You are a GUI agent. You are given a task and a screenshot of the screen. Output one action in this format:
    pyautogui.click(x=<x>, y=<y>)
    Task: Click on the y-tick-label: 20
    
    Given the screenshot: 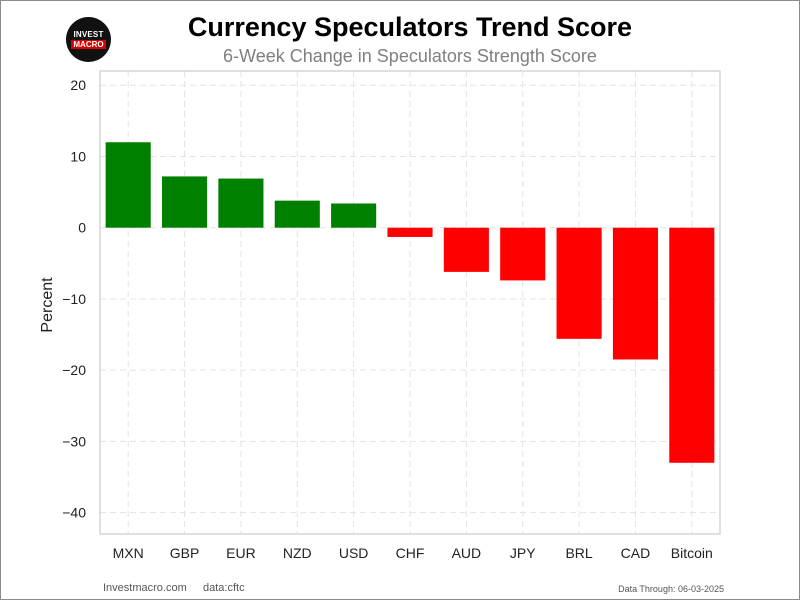 What is the action you would take?
    pyautogui.click(x=78, y=85)
    